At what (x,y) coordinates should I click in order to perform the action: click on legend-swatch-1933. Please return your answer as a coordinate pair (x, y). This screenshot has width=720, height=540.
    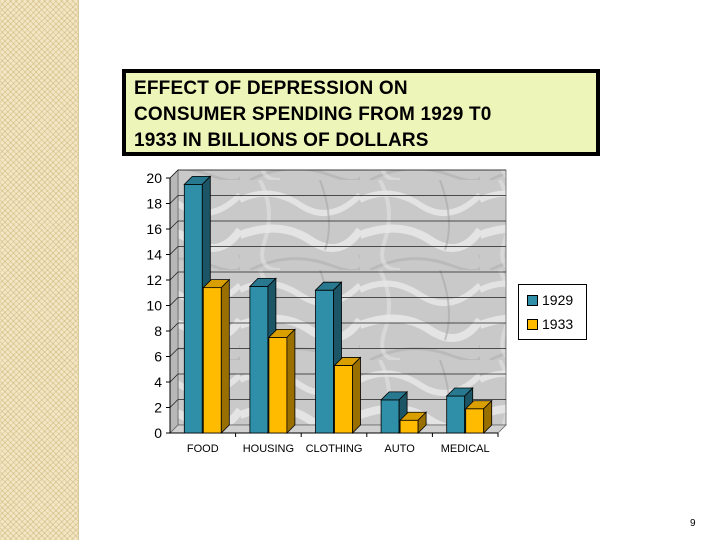
    Looking at the image, I should click on (532, 324).